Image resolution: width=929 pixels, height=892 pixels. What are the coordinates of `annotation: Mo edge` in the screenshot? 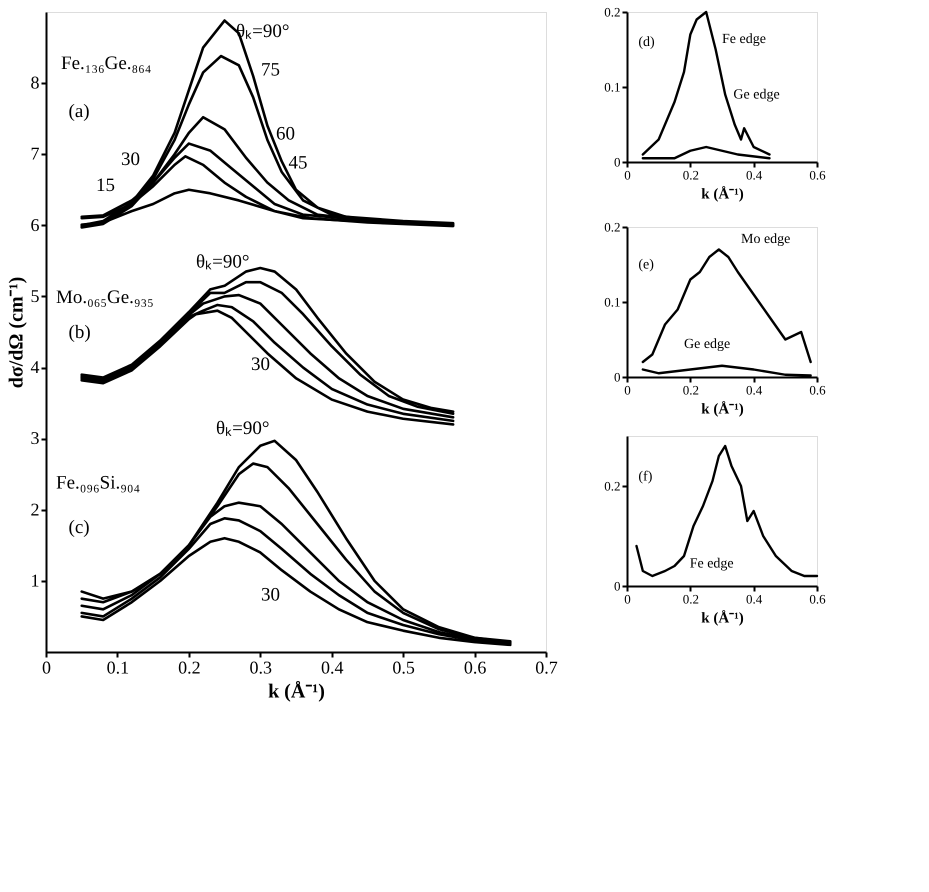 It's located at (765, 239).